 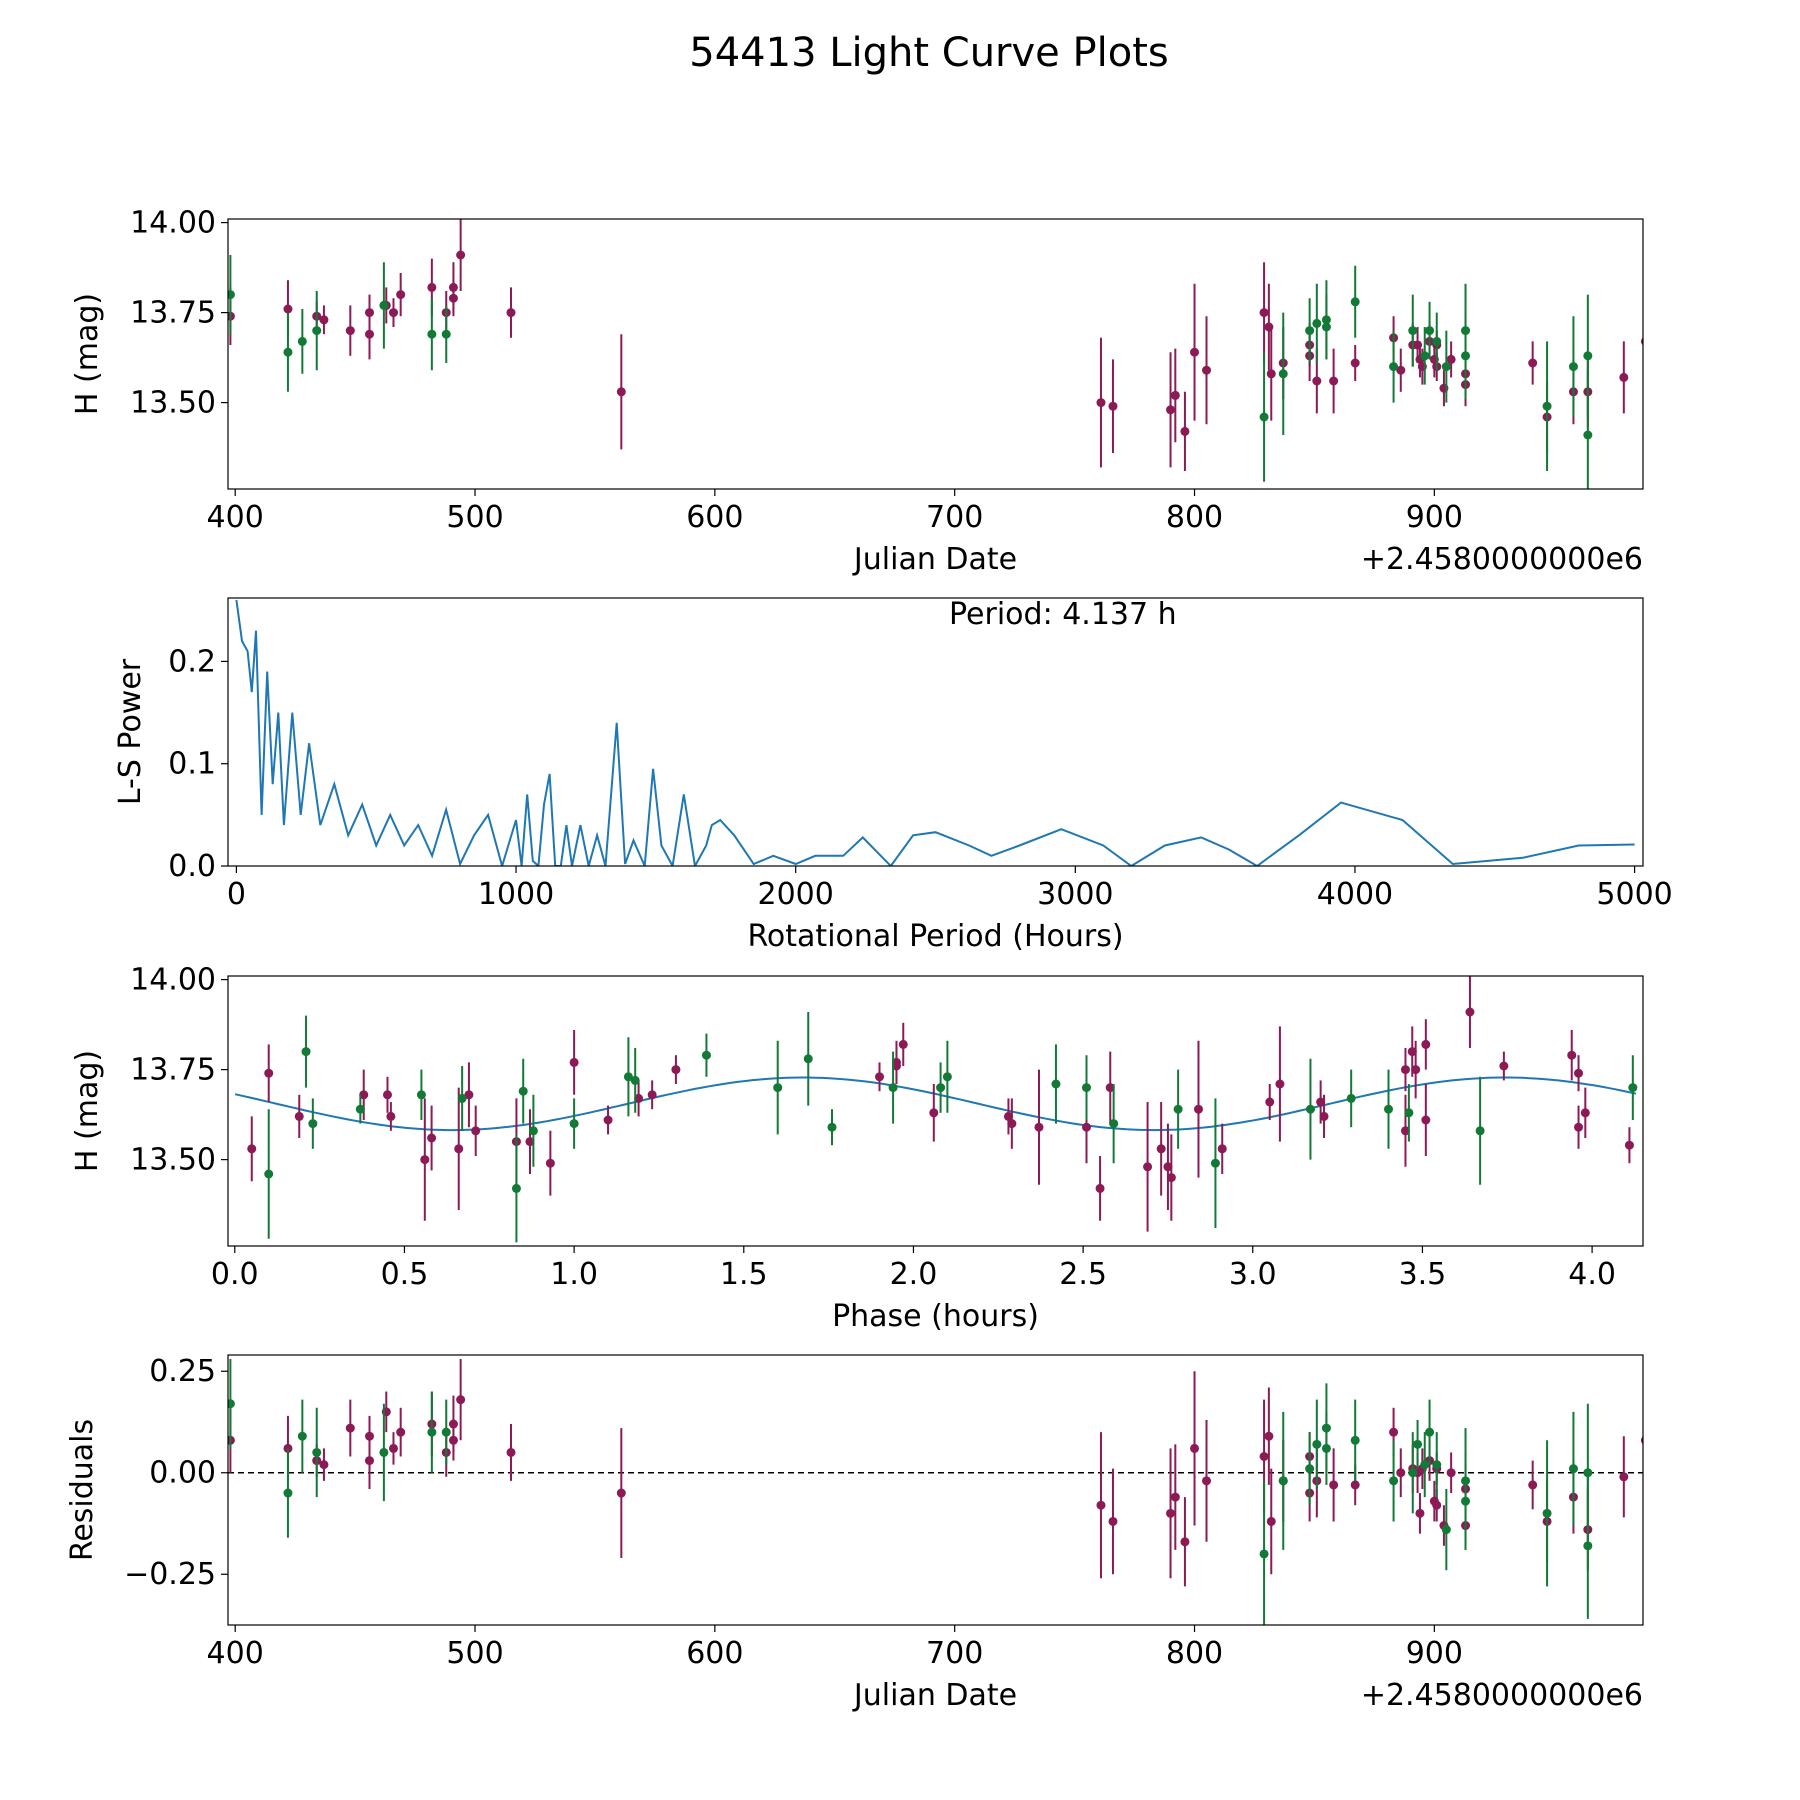 What do you see at coordinates (235, 1274) in the screenshot?
I see `x-tick-label: 0.0` at bounding box center [235, 1274].